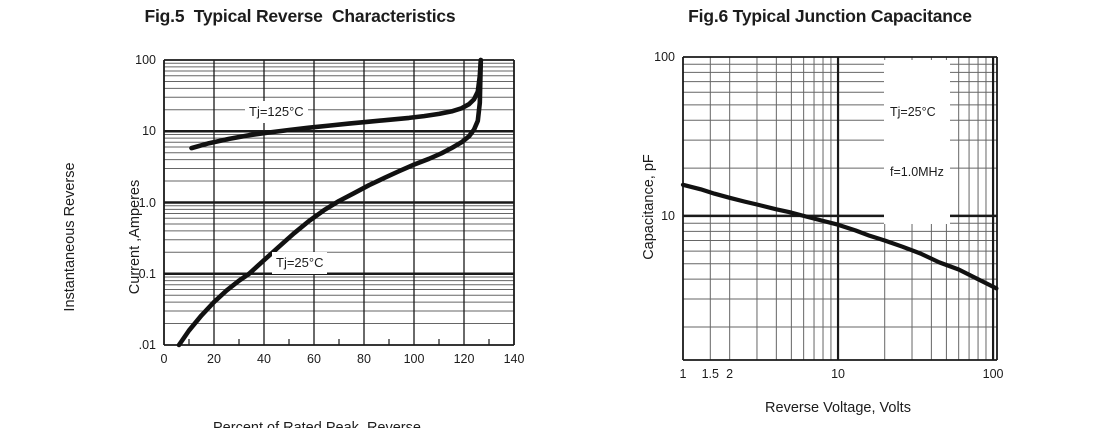 The image size is (1100, 428). What do you see at coordinates (993, 374) in the screenshot?
I see `fig6-x-tick-label: 100` at bounding box center [993, 374].